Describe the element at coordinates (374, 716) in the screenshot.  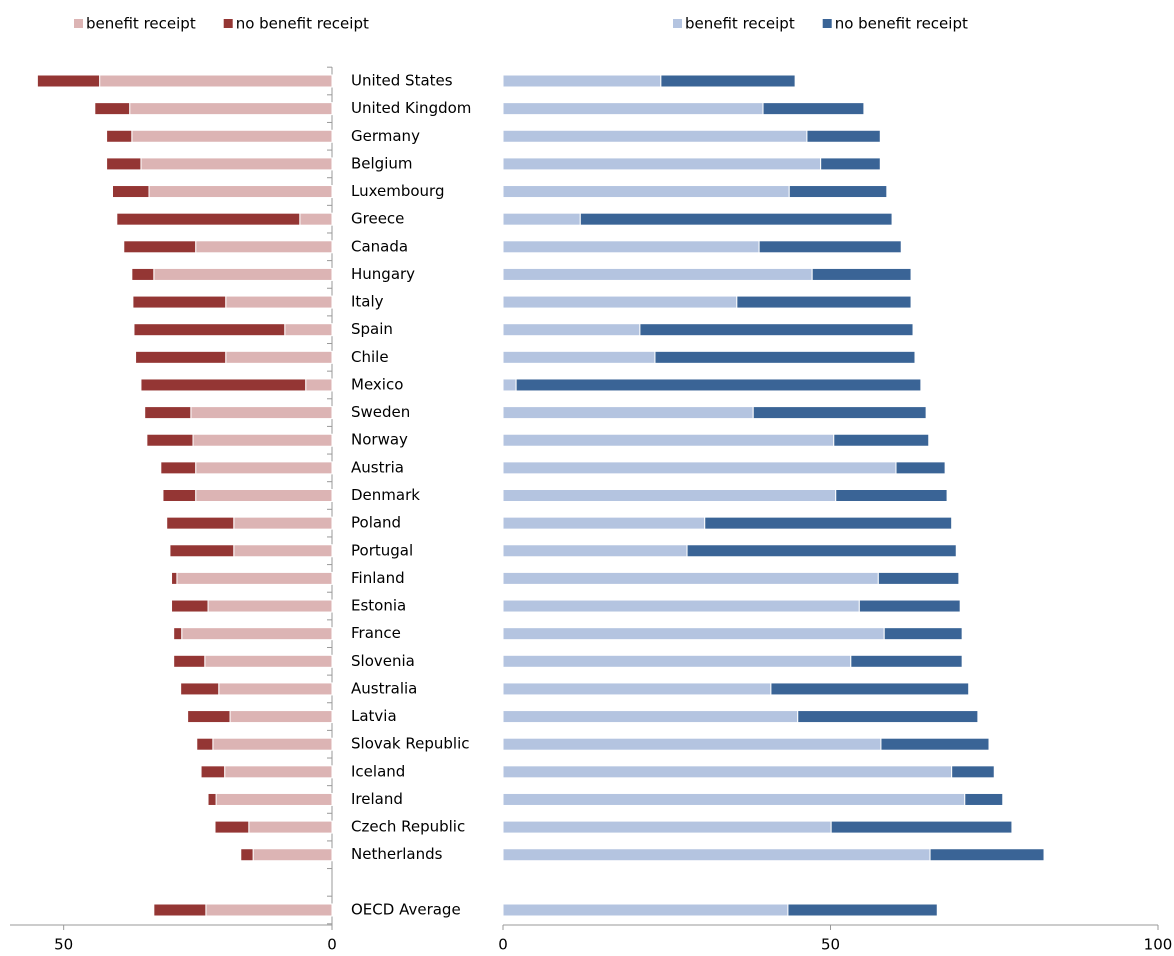
I see `category-label: Latvia` at that location.